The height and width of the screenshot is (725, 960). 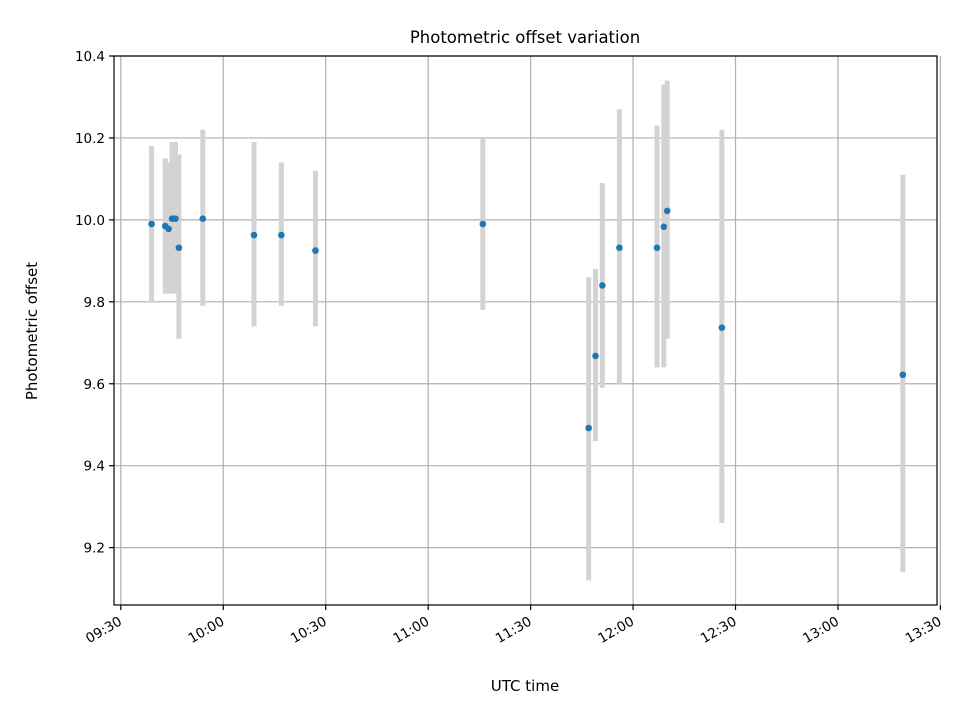 I want to click on y-tick-label: 9.6, so click(x=94, y=385).